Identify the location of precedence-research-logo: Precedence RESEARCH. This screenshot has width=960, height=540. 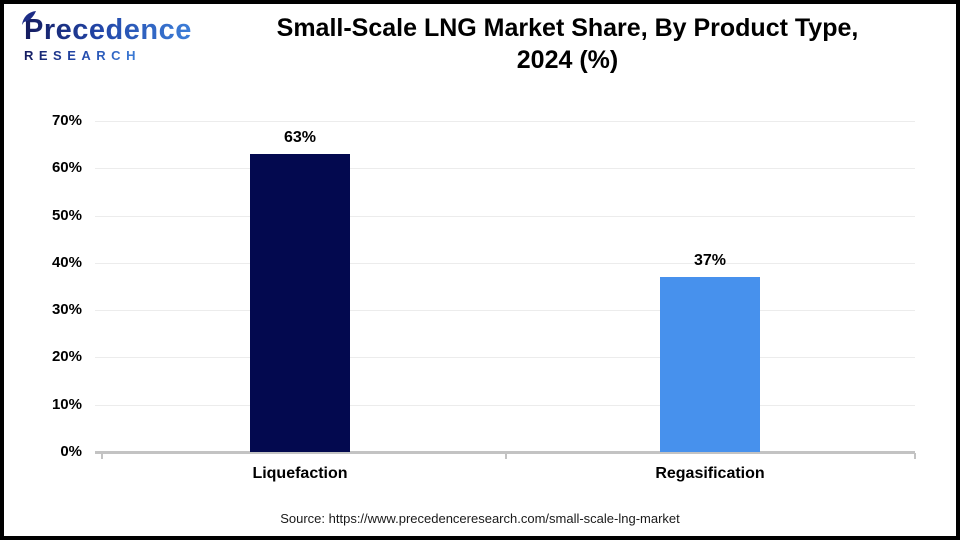
(103, 37).